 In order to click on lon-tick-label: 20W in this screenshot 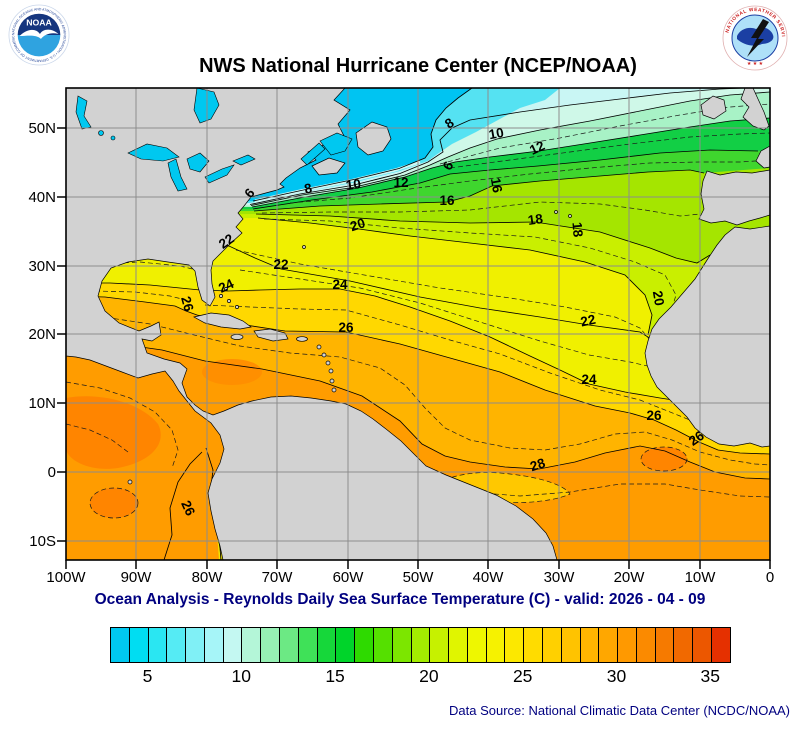, I will do `click(630, 577)`.